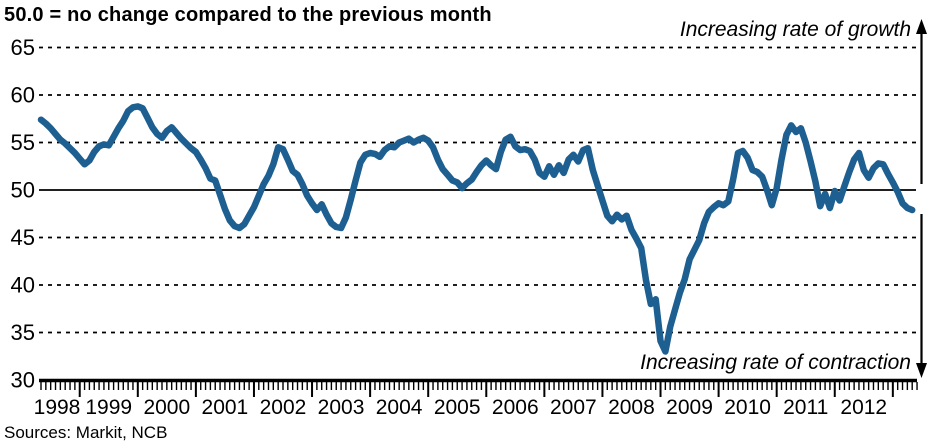  Describe the element at coordinates (108, 407) in the screenshot. I see `x-tick-label-1999: 1999` at that location.